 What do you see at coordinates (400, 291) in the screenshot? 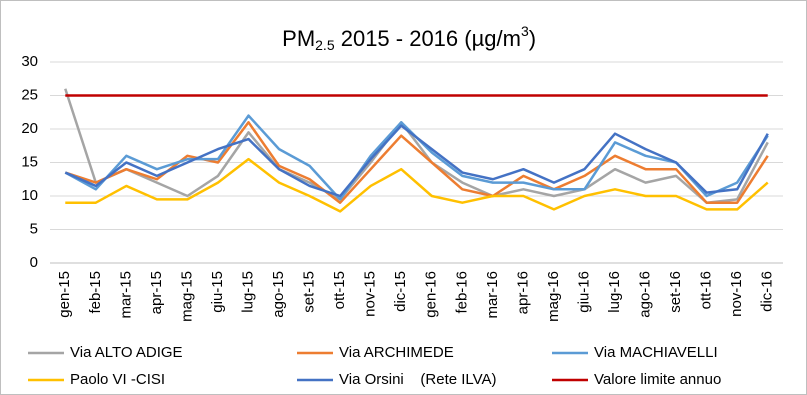
I see `x-tick-label: dic-15` at bounding box center [400, 291].